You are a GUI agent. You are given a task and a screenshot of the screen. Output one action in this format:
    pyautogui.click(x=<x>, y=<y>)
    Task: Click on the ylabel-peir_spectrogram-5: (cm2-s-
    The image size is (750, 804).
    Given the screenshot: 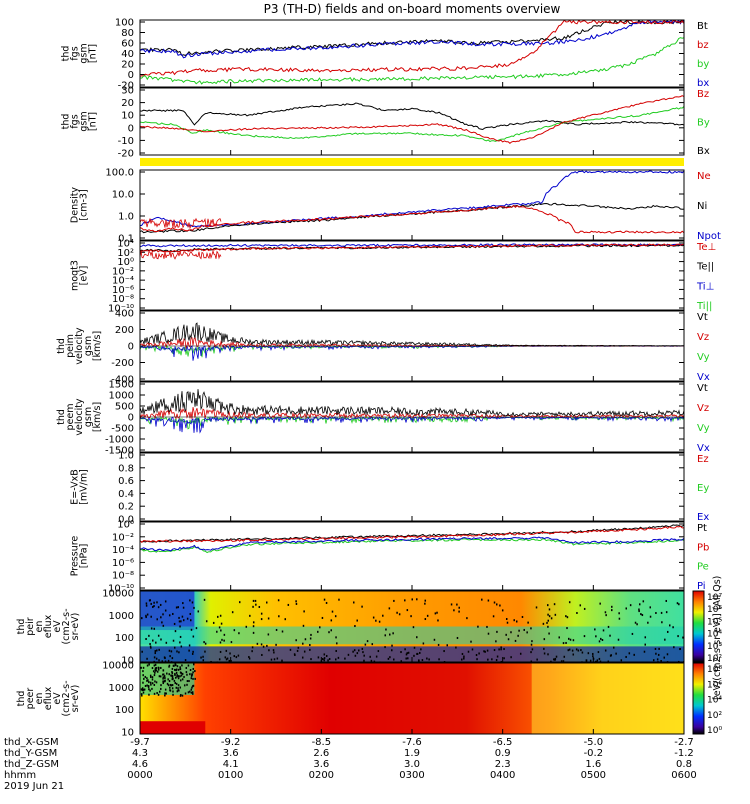 What is the action you would take?
    pyautogui.click(x=66, y=626)
    